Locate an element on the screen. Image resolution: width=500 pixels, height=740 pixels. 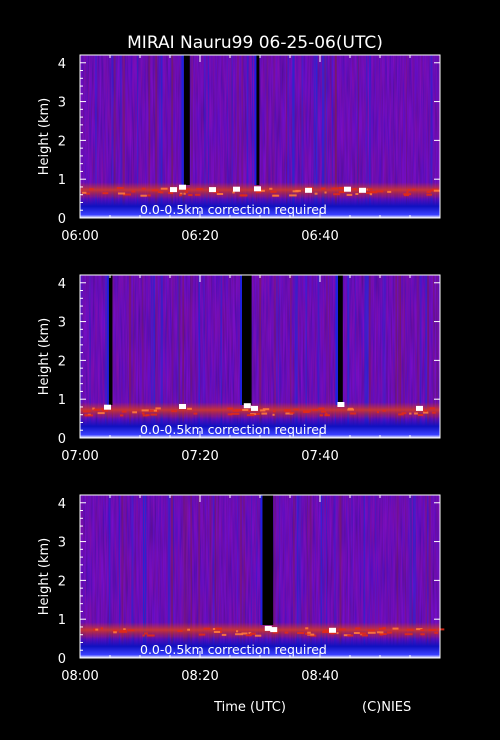
data-gap is located at coordinates (186, 120).